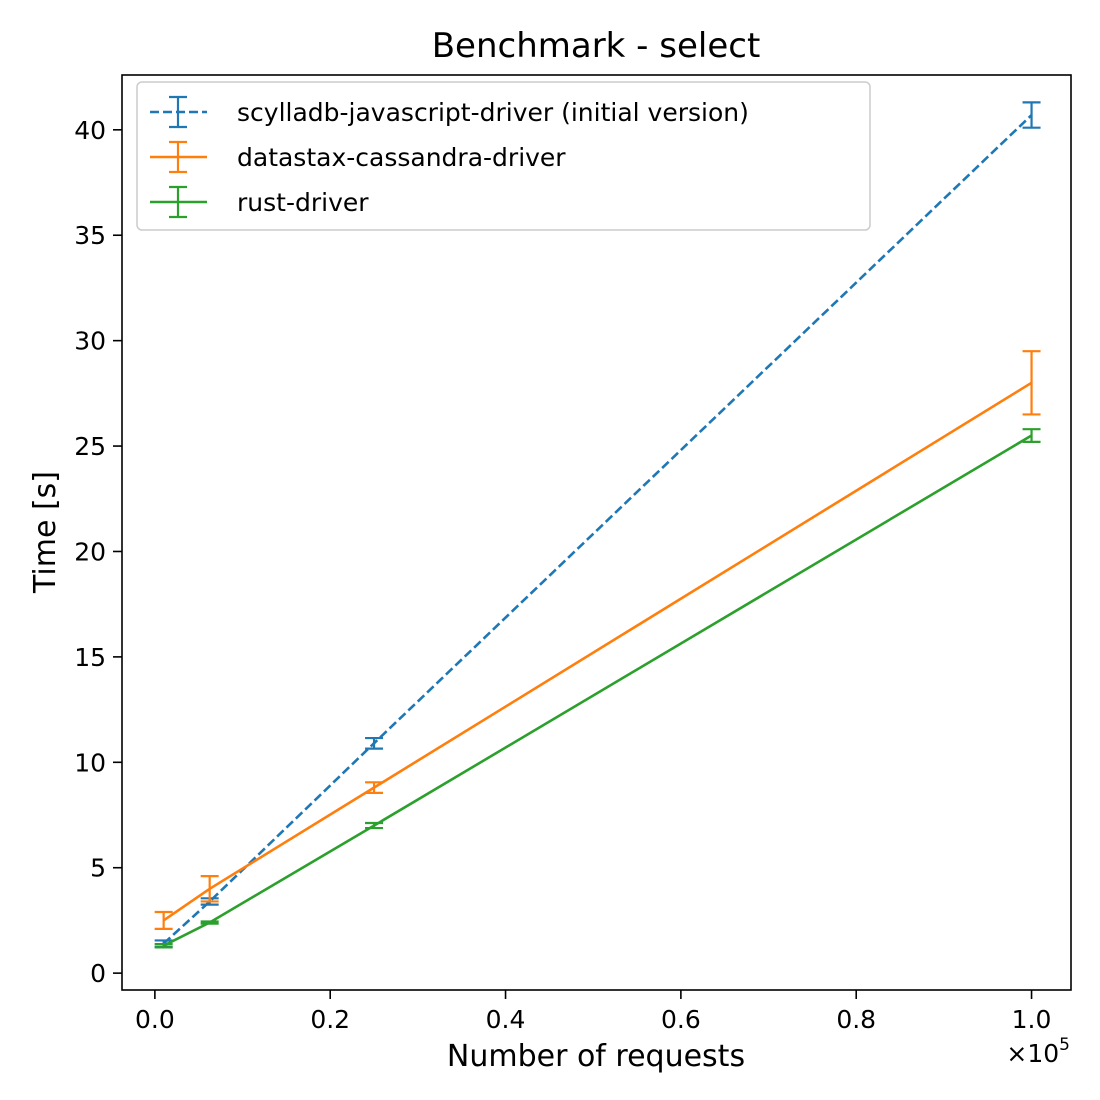  Describe the element at coordinates (98, 973) in the screenshot. I see `y-tick-label: 0` at that location.